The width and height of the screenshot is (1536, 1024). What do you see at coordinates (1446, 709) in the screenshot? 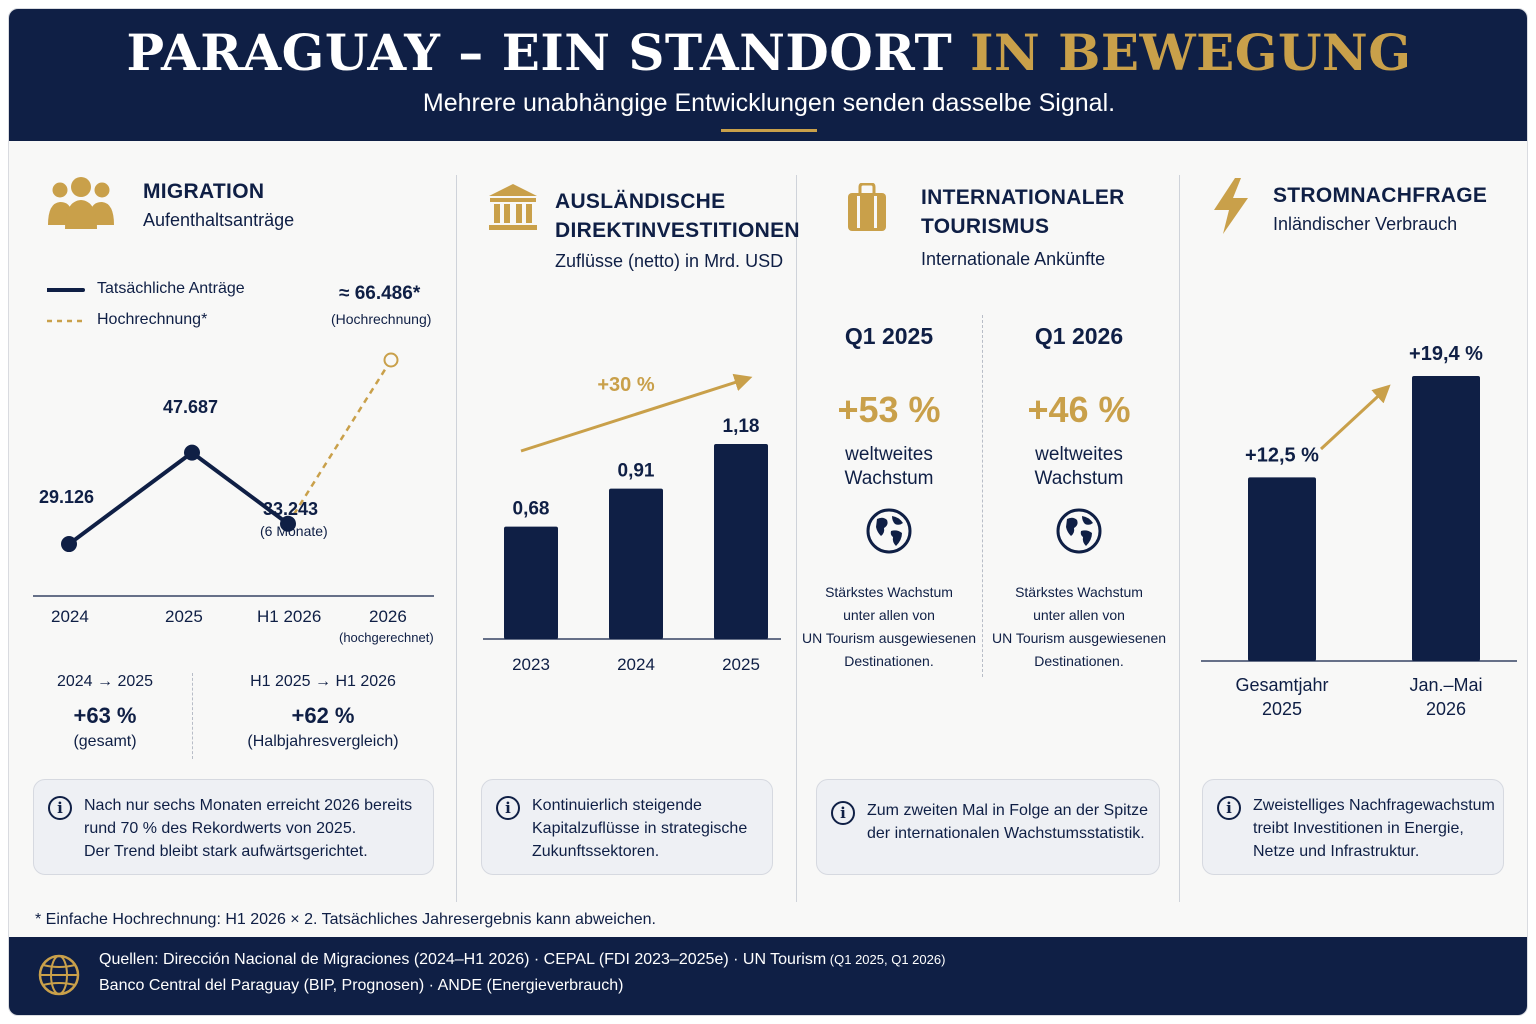
I see `power-category-label: 2026` at bounding box center [1446, 709].